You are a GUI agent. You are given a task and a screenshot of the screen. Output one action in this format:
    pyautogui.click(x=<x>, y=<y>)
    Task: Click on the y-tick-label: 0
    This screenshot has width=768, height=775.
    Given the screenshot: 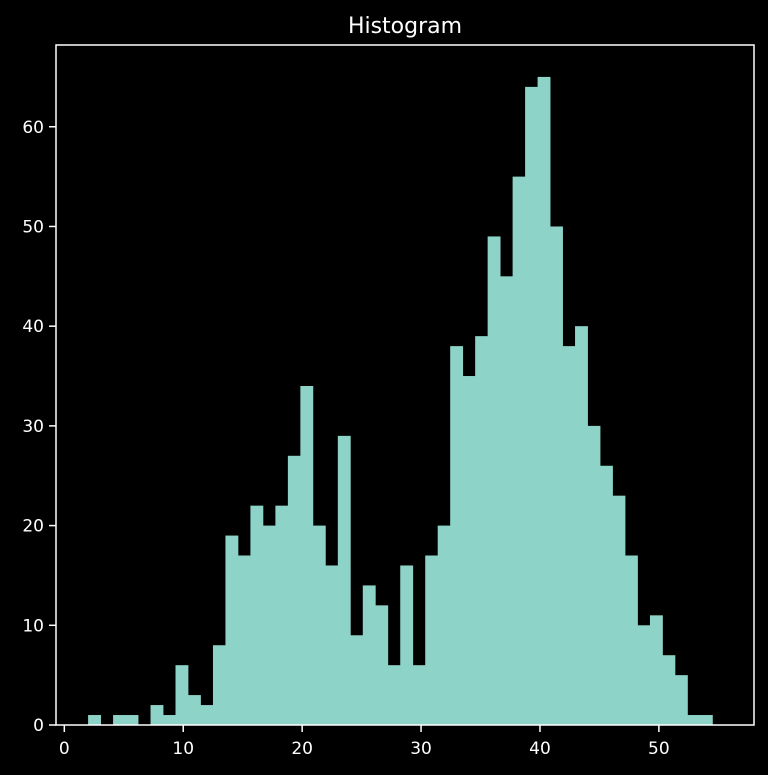 What is the action you would take?
    pyautogui.click(x=38, y=726)
    